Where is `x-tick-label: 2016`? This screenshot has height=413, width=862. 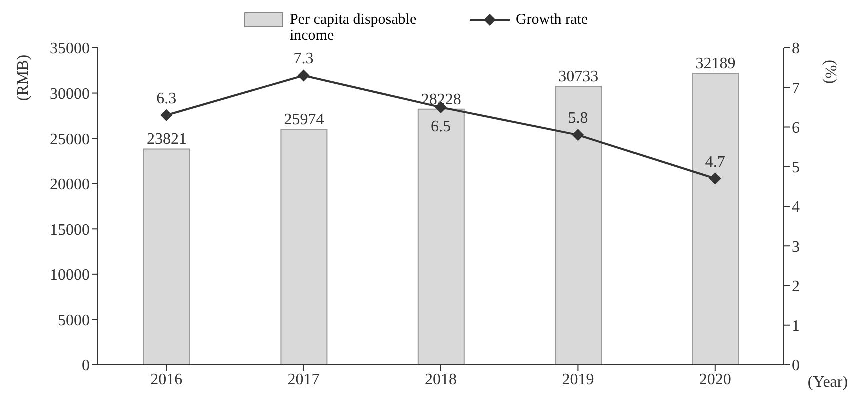
x-tick-label: 2016 is located at coordinates (166, 379).